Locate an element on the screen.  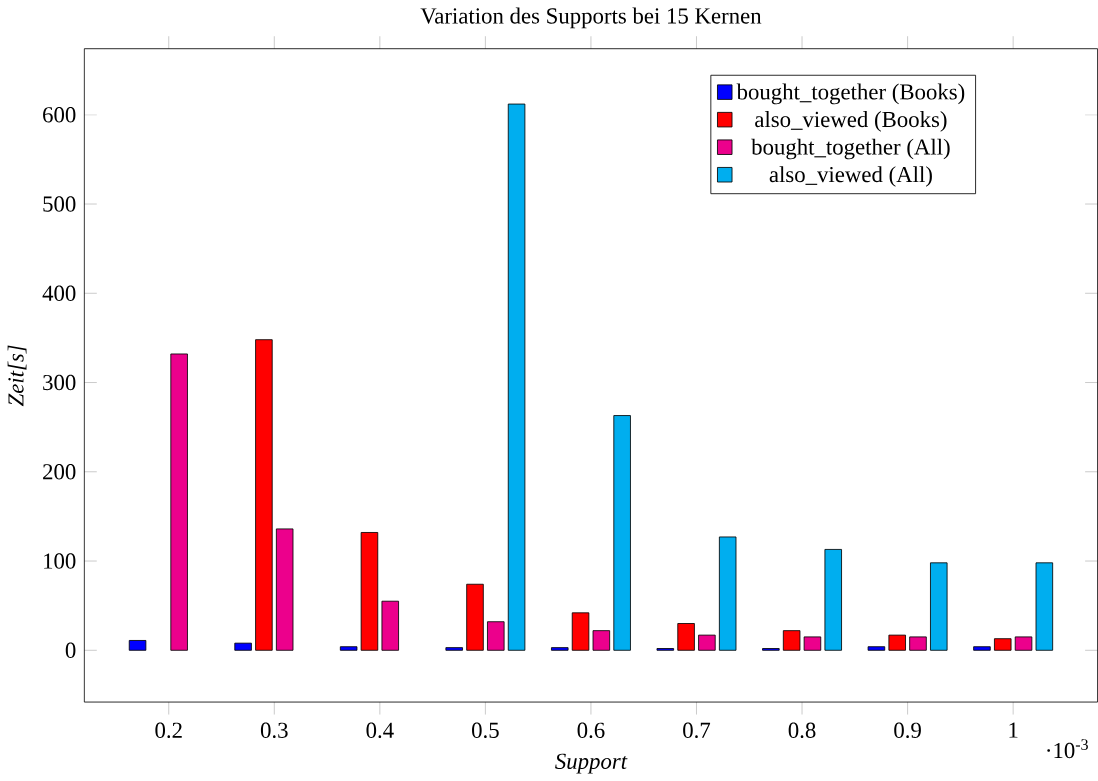
y-tick-label: 400 is located at coordinates (59, 293).